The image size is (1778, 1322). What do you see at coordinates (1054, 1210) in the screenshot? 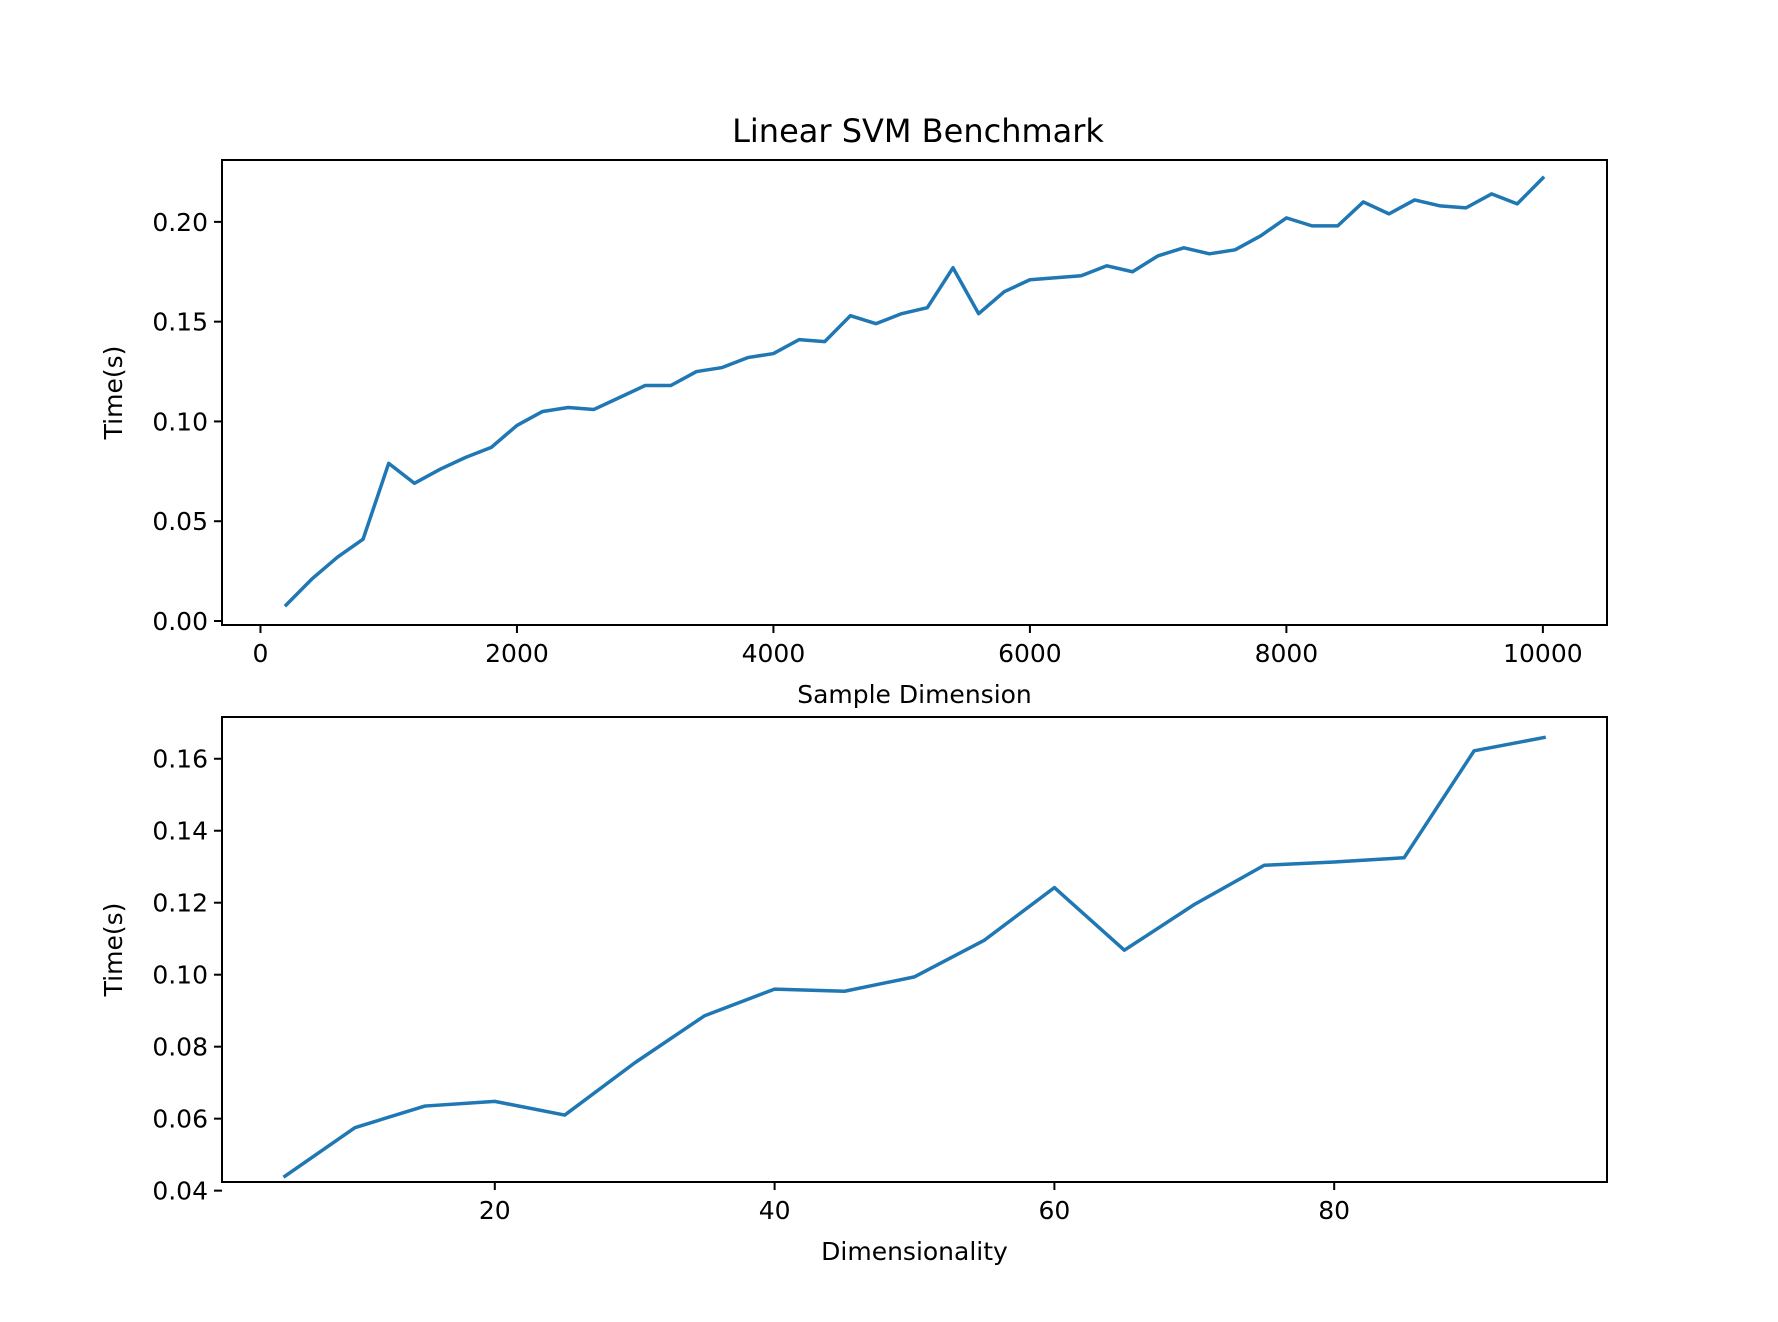
I see `x-tick-label: 60` at bounding box center [1054, 1210].